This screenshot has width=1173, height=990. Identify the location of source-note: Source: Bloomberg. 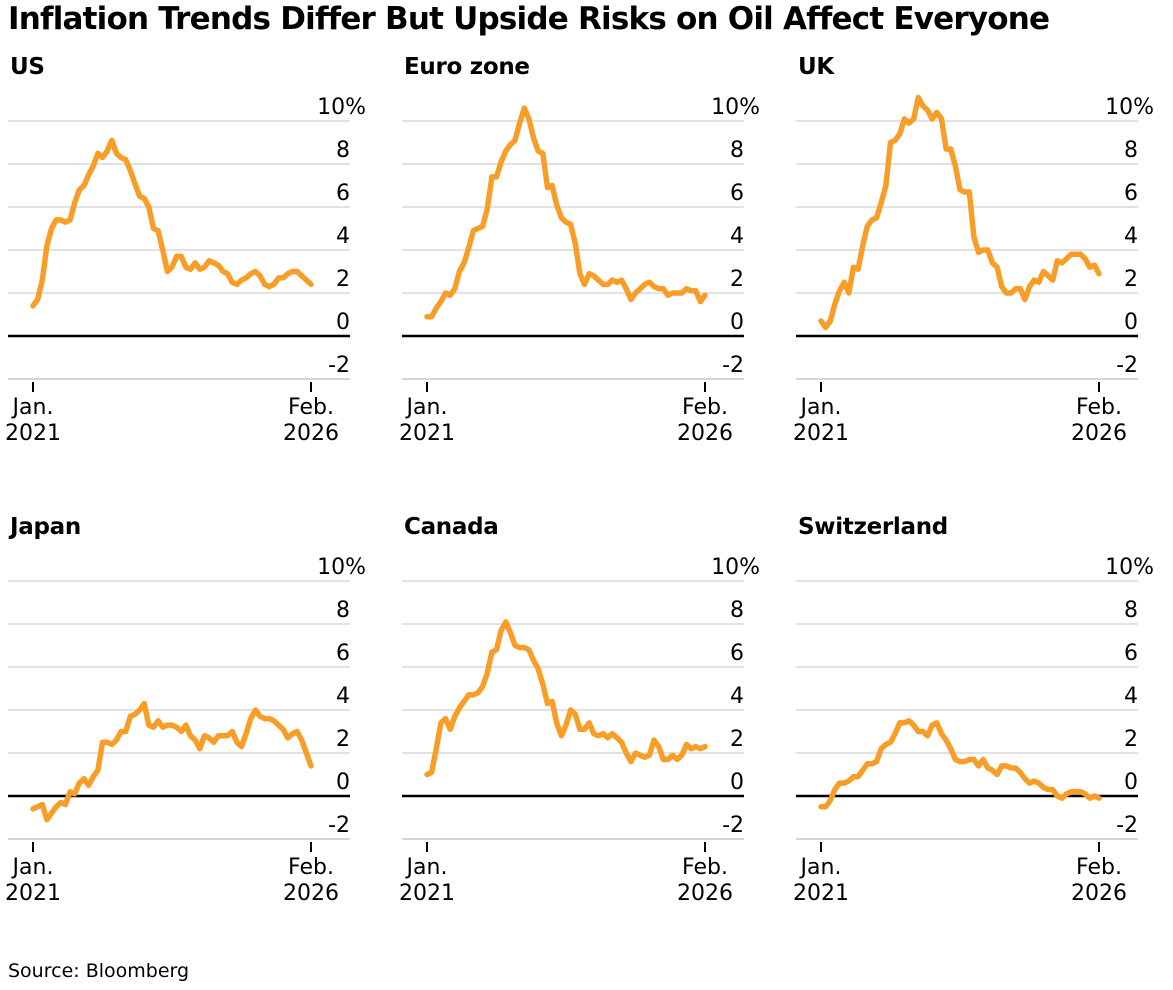
(99, 970).